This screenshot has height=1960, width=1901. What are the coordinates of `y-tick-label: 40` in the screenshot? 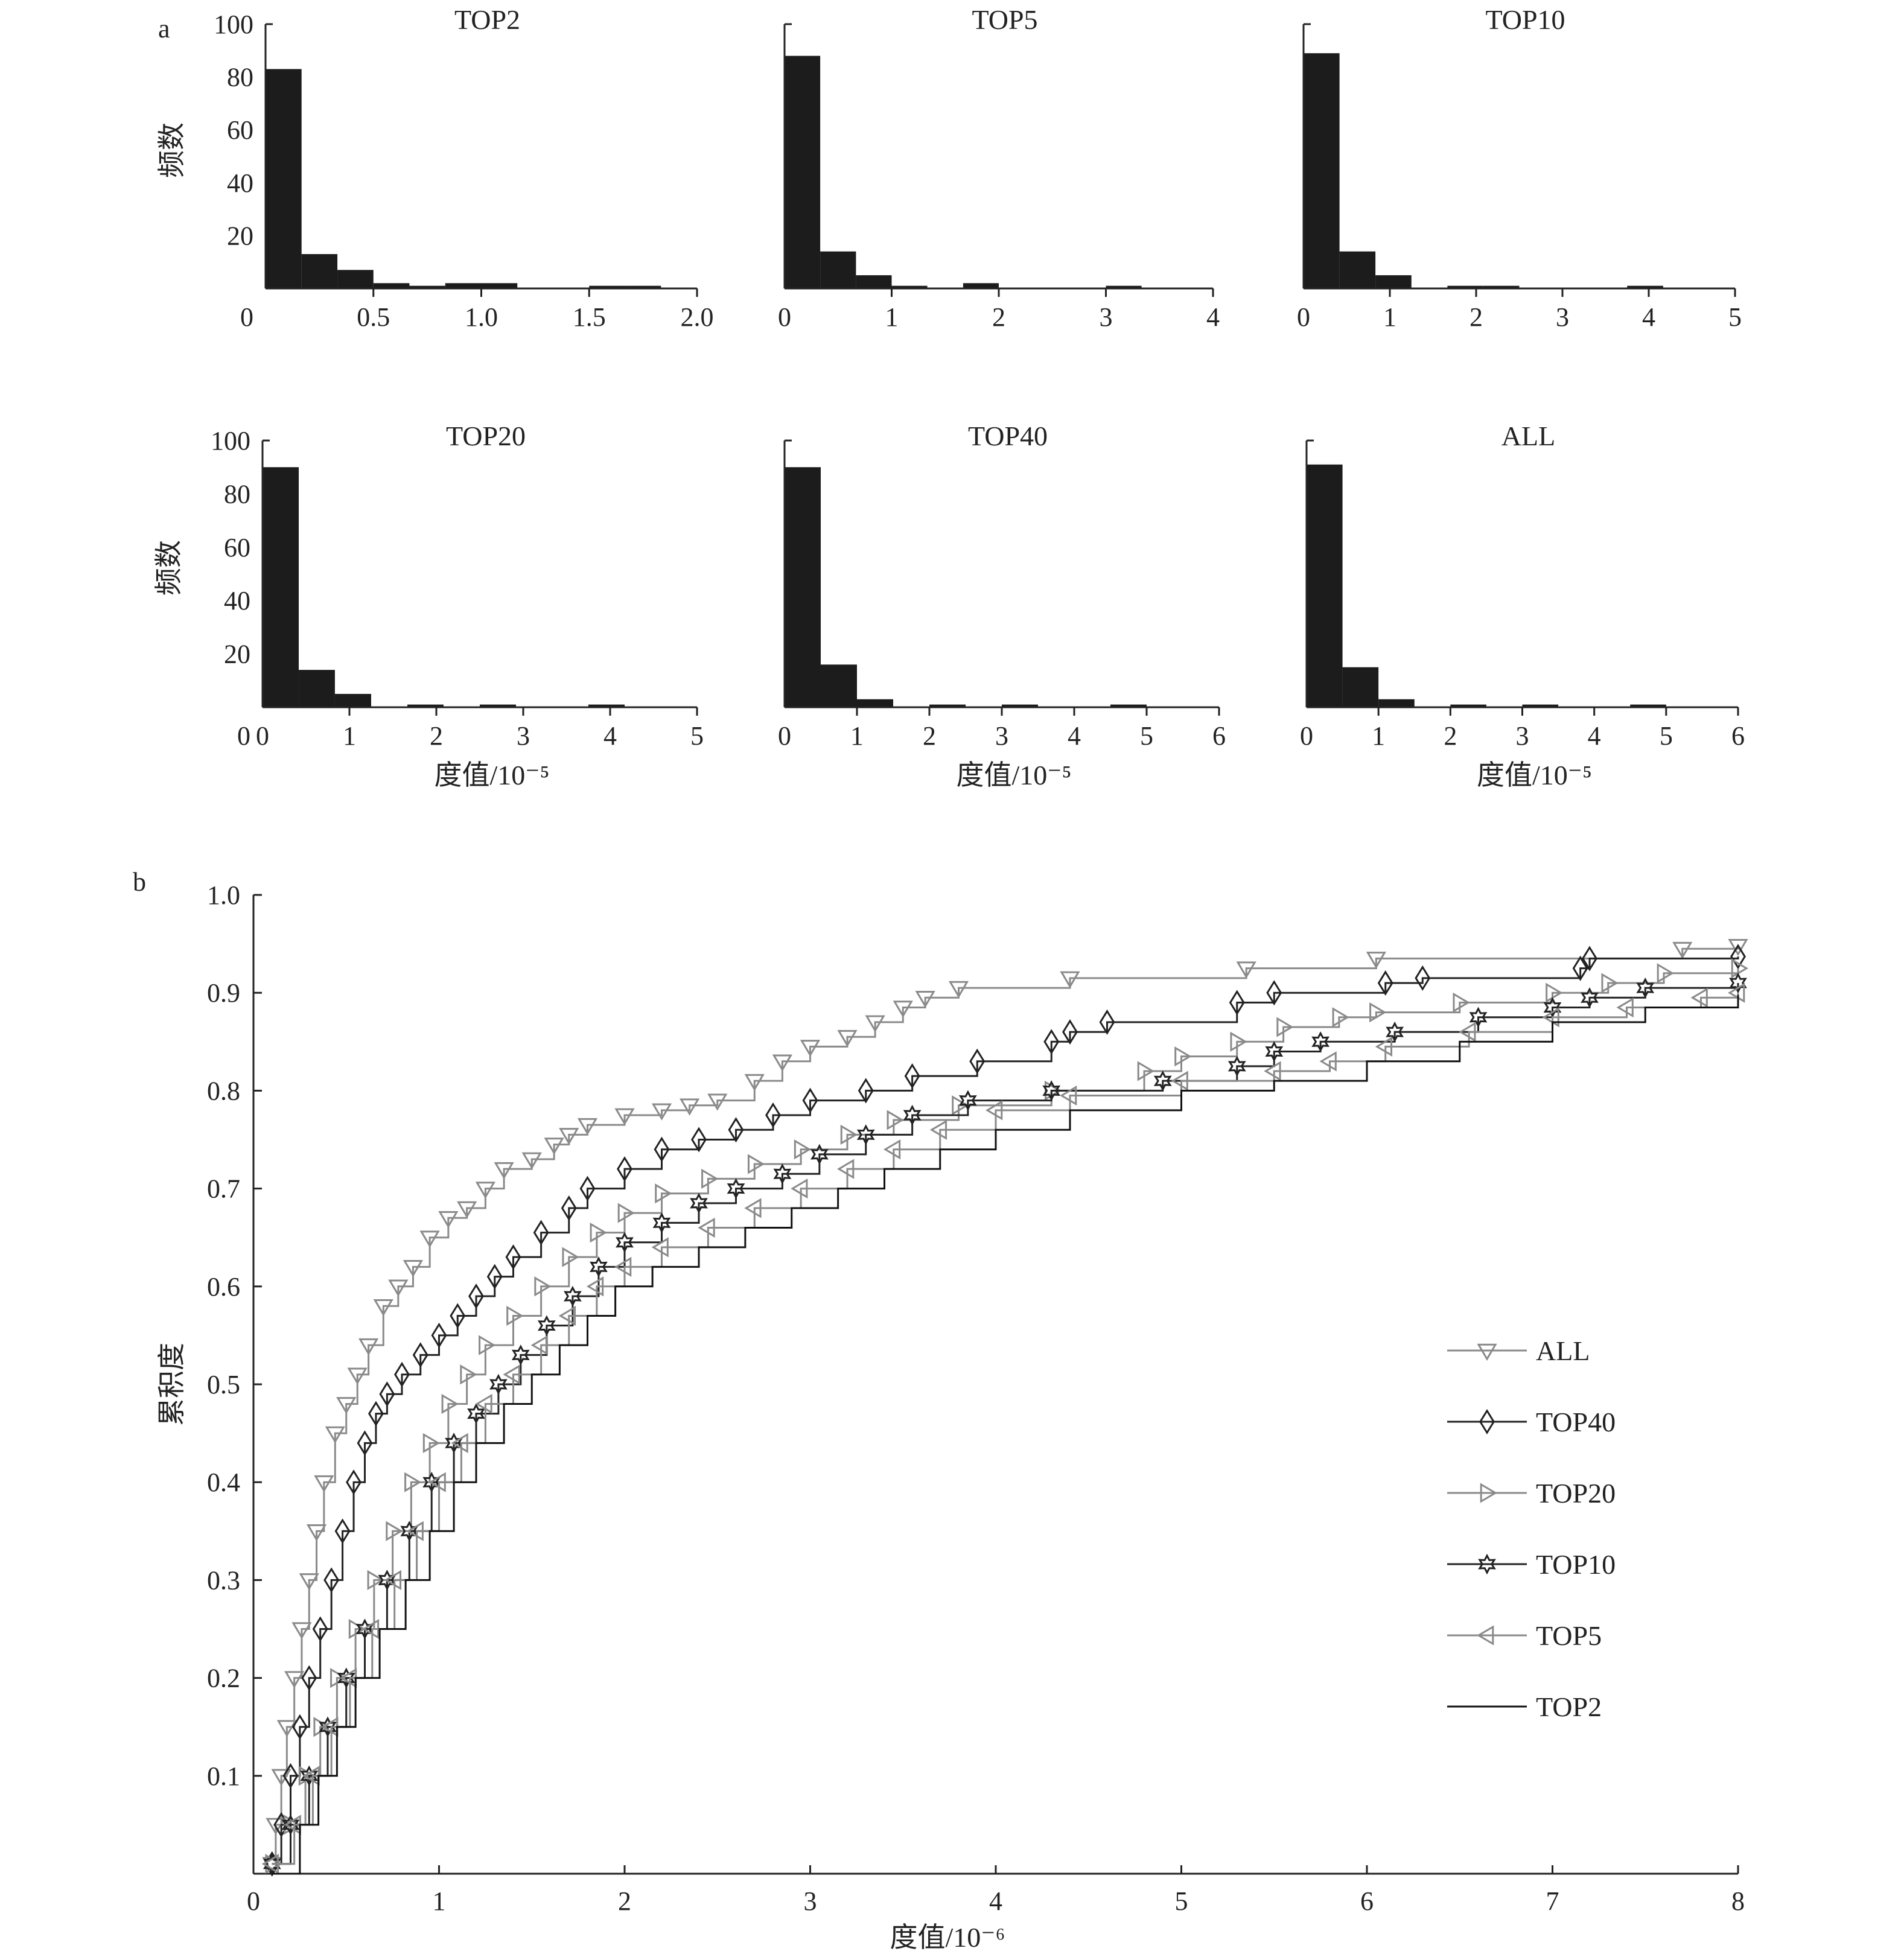 It's located at (237, 601).